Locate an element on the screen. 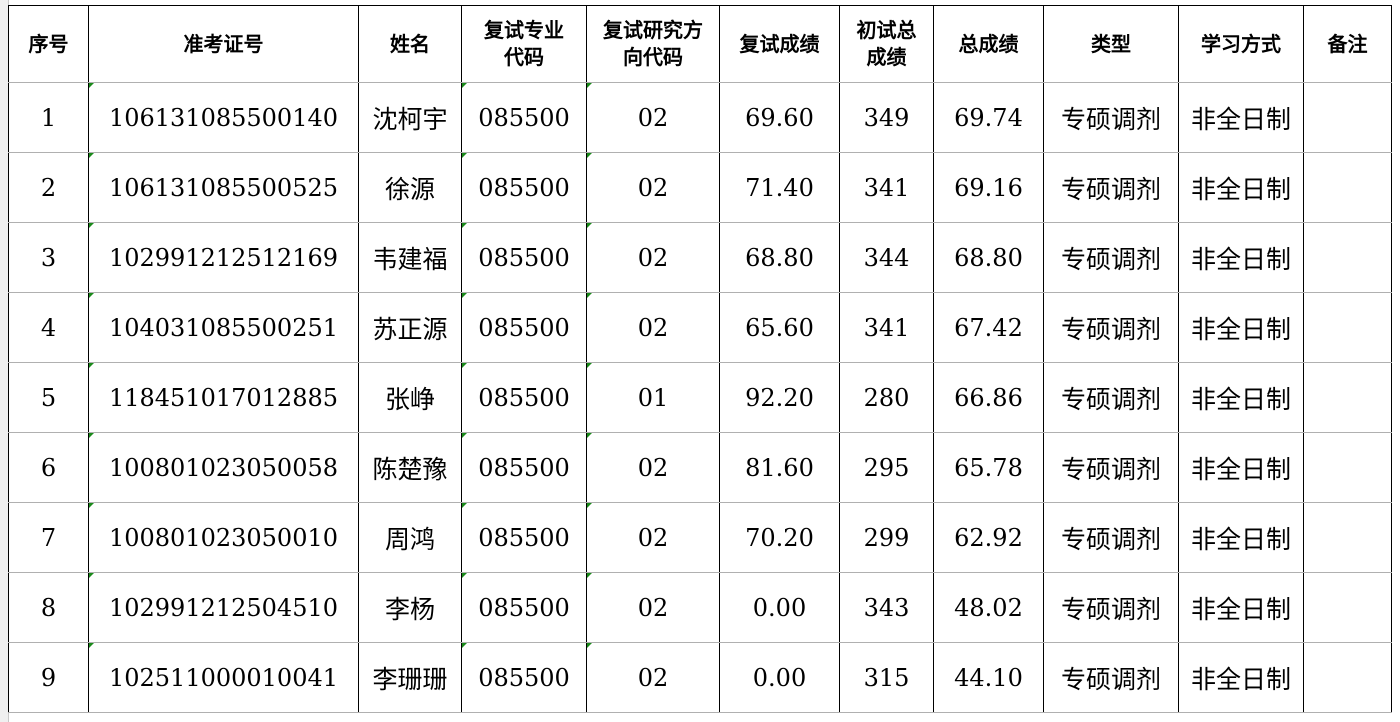 This screenshot has height=722, width=1400. cell-retest-score: 65.60 is located at coordinates (779, 327).